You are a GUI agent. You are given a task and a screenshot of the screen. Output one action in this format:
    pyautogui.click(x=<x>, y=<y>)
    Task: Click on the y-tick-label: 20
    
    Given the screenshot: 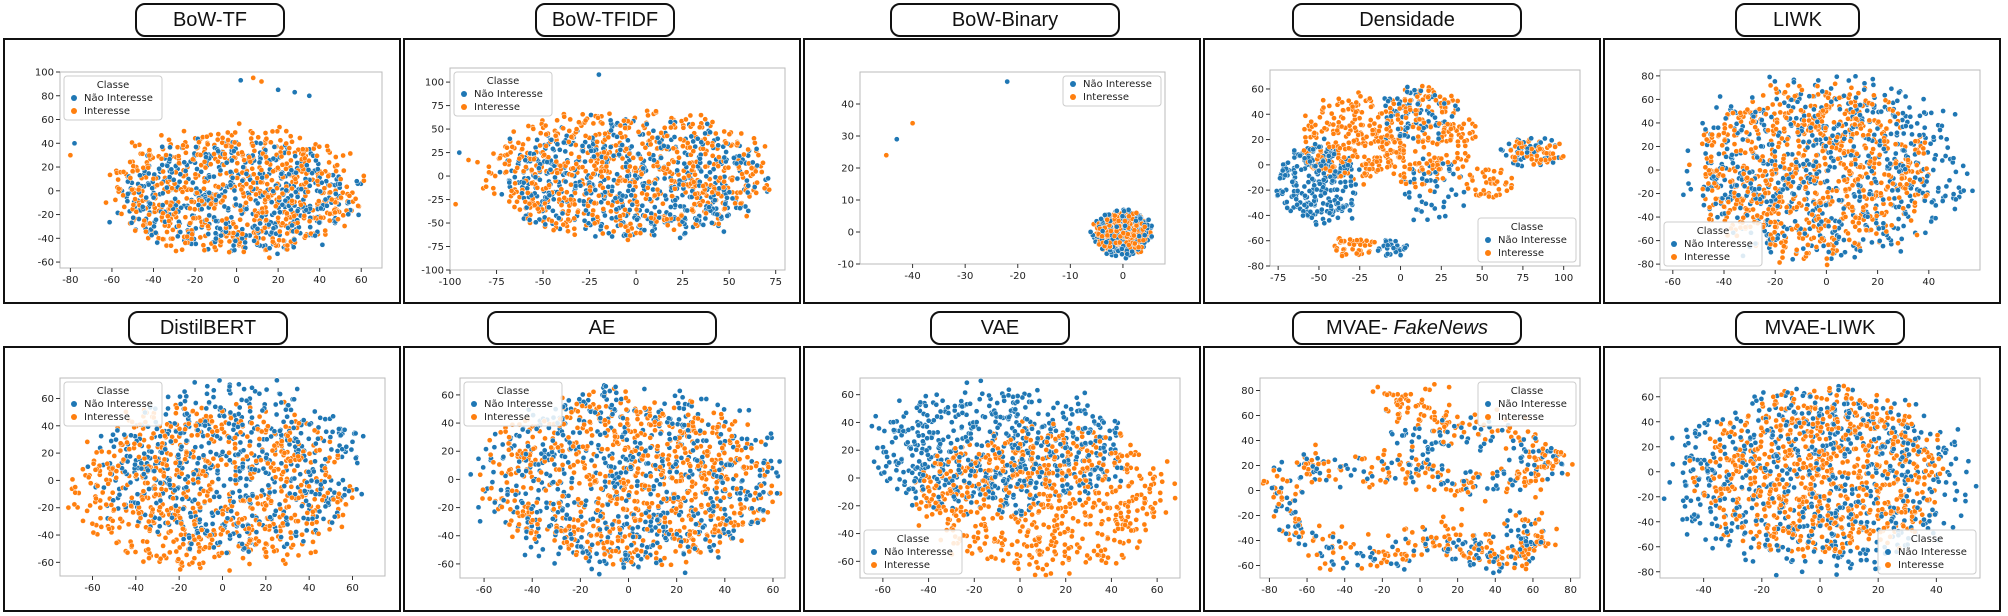 What is the action you would take?
    pyautogui.click(x=1257, y=140)
    